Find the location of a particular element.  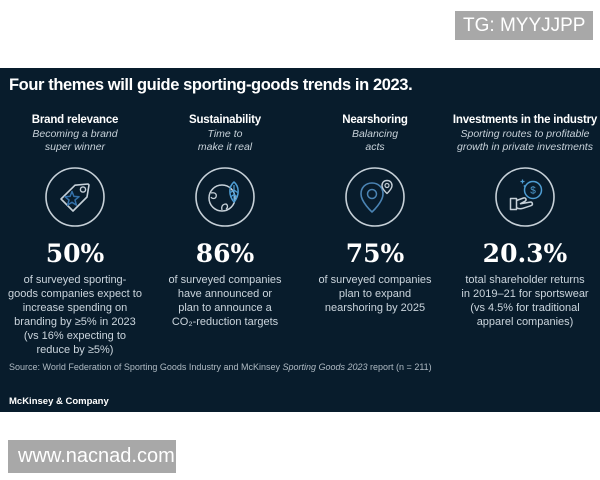

watermark-website-badge: www.nacnad.com is located at coordinates (92, 456).